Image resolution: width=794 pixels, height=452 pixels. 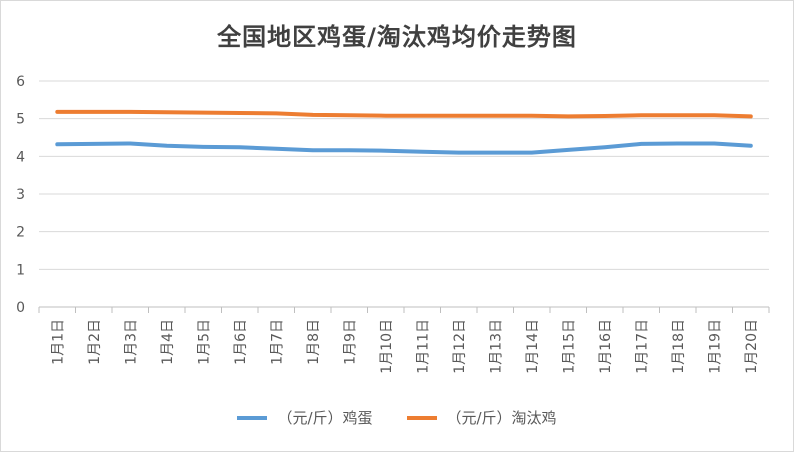 I want to click on x-tick-label: 1月16日, so click(x=606, y=346).